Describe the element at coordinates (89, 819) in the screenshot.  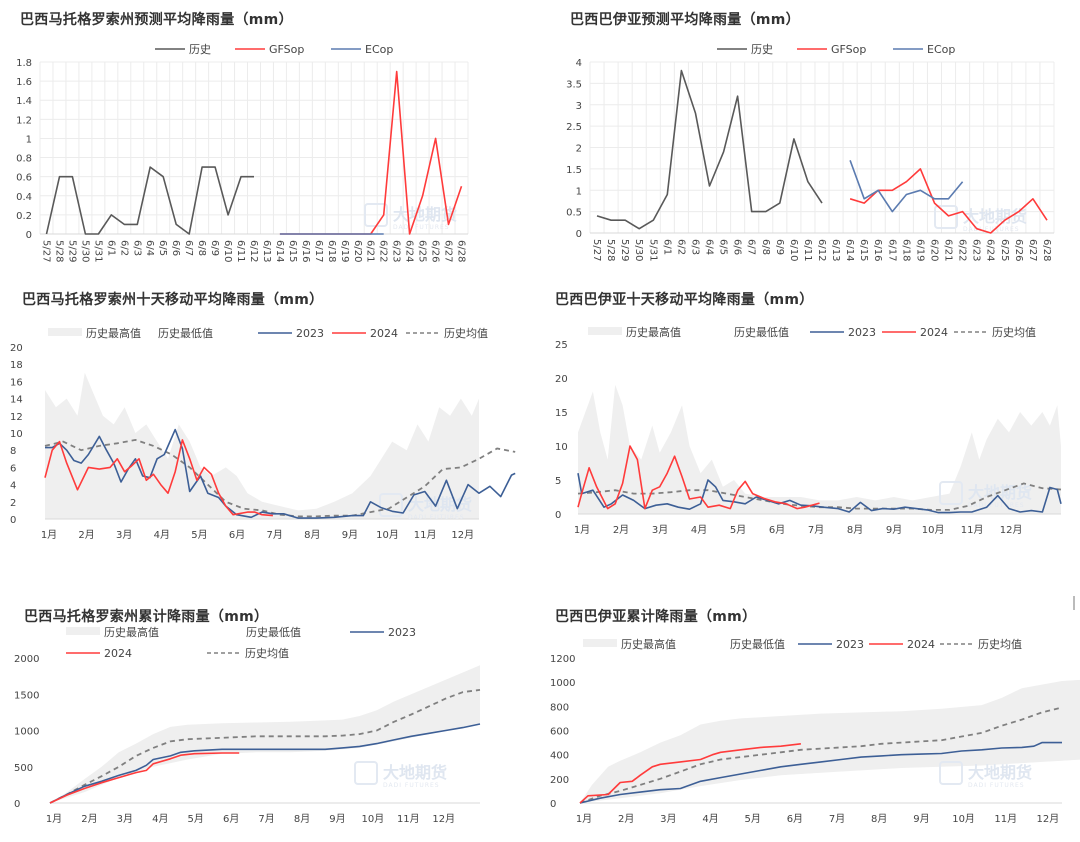
I see `x-tick-label: 2月` at that location.